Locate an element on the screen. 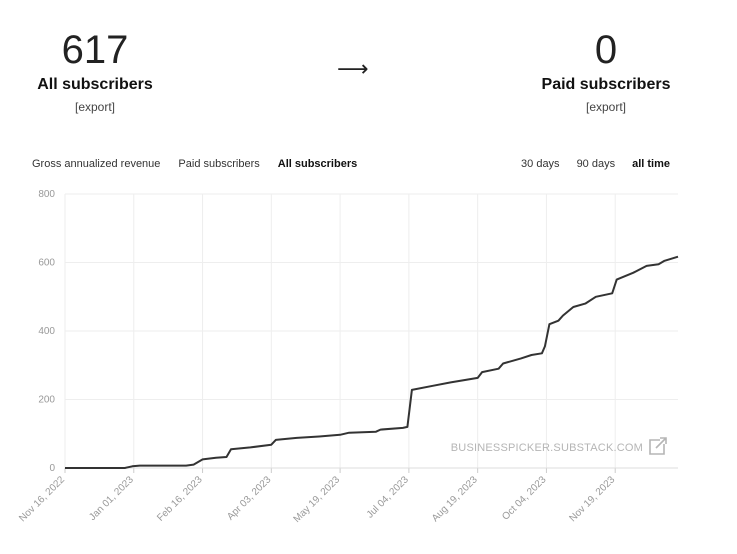  tab-90-days: 90 days is located at coordinates (596, 164).